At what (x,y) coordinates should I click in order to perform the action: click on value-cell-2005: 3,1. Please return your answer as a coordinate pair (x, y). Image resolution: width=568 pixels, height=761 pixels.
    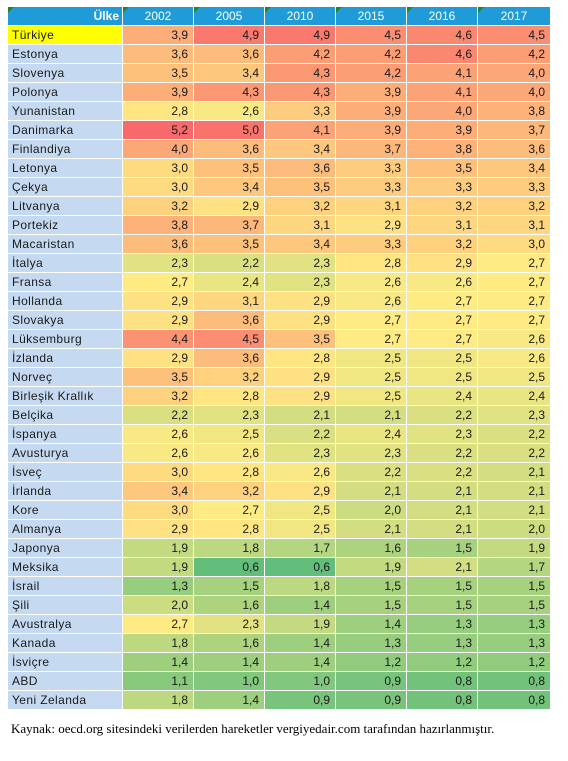
    Looking at the image, I should click on (229, 301).